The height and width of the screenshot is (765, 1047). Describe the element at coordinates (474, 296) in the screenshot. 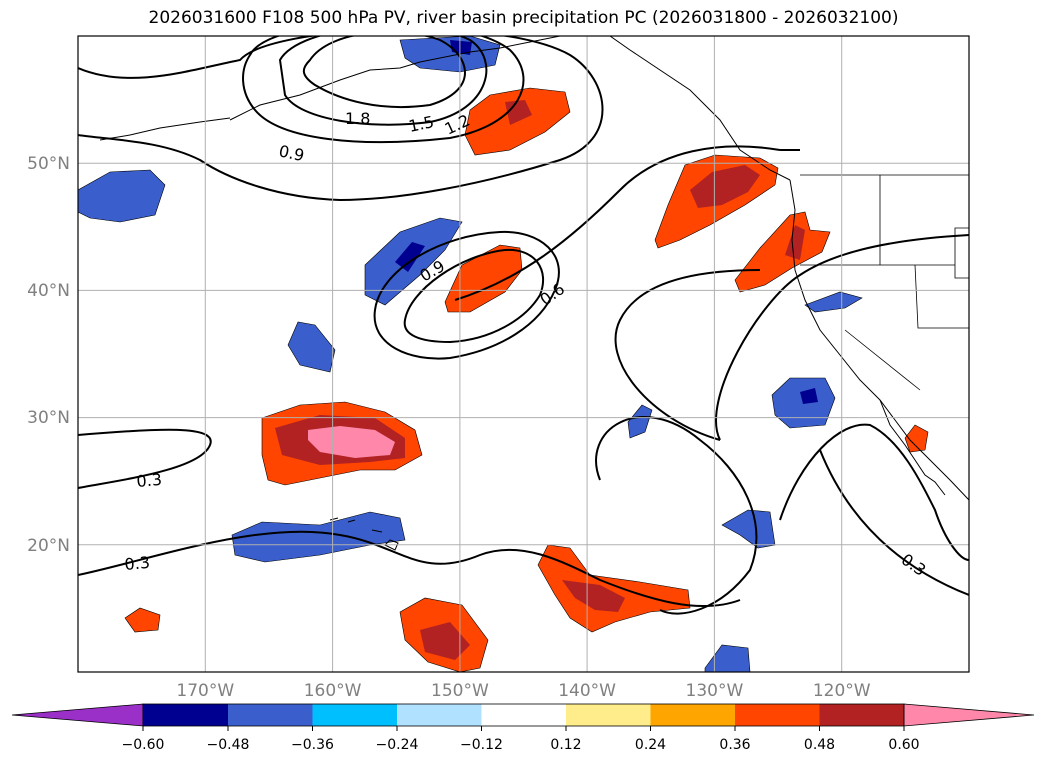

I see `contour-0.6-inner` at that location.